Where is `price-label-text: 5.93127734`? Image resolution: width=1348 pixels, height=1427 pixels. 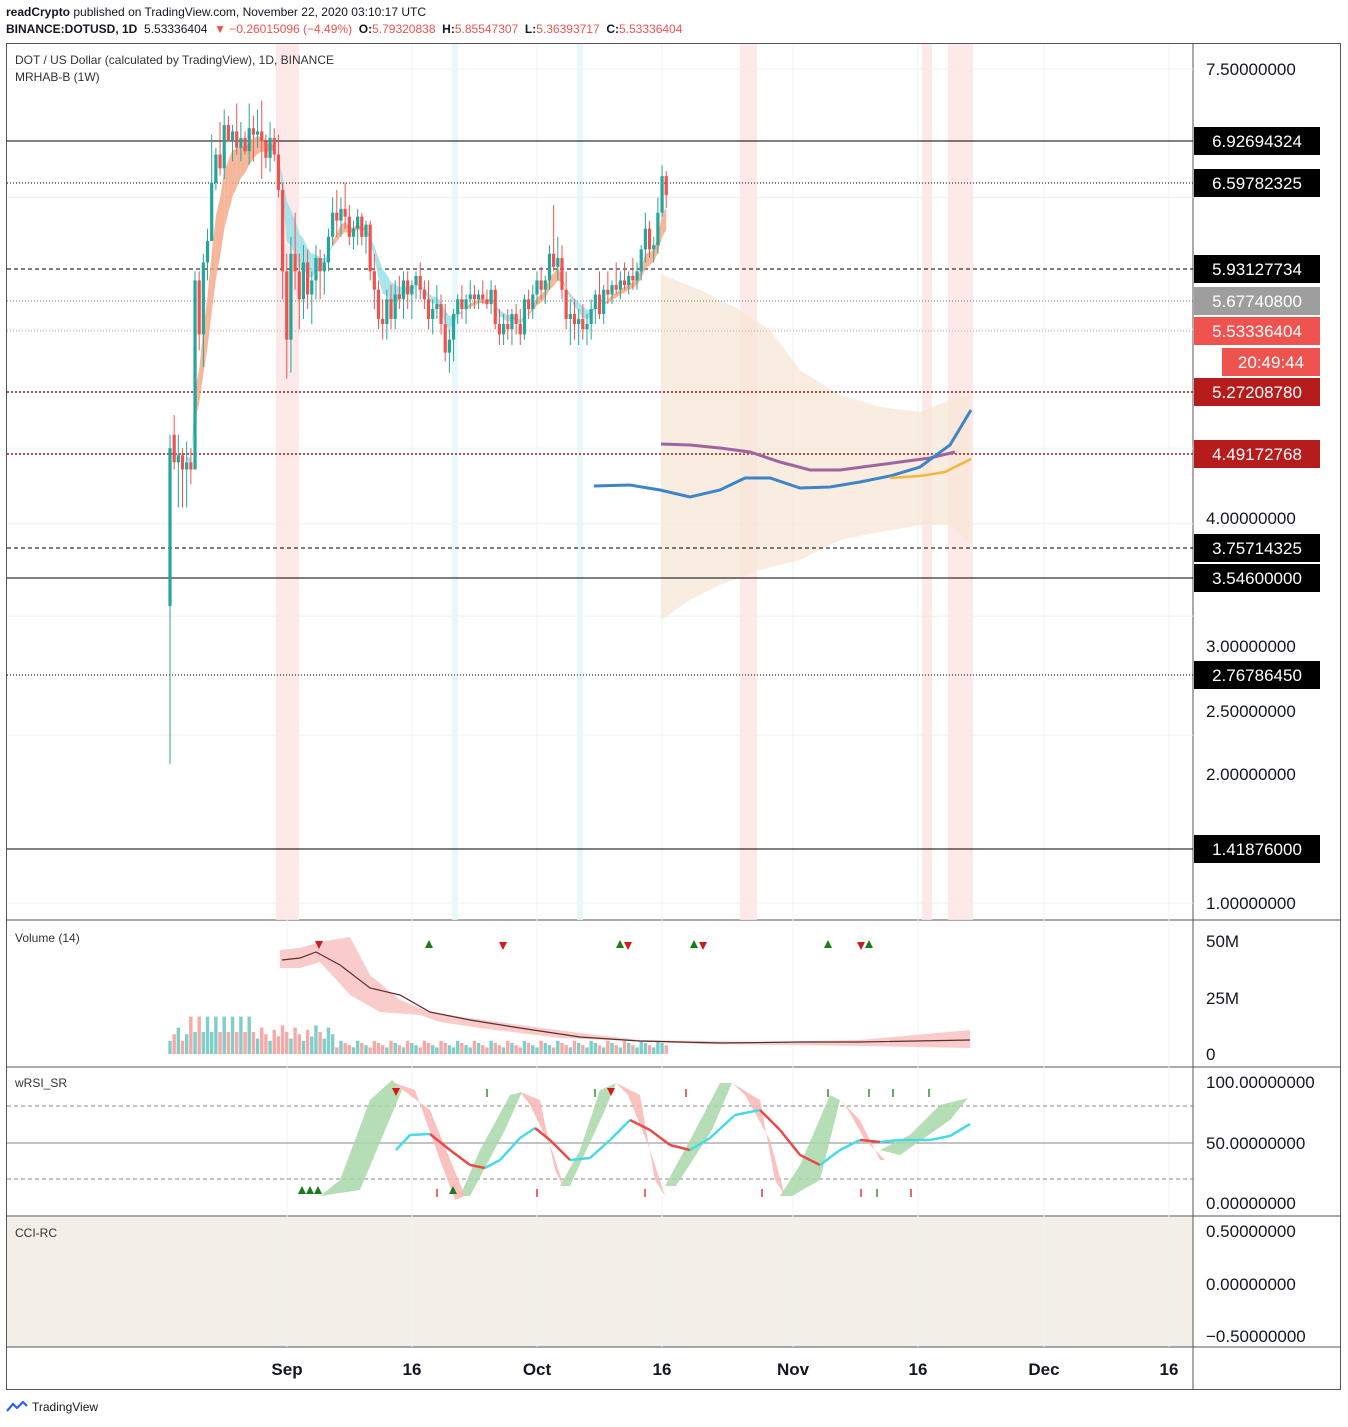
price-label-text: 5.93127734 is located at coordinates (1257, 269).